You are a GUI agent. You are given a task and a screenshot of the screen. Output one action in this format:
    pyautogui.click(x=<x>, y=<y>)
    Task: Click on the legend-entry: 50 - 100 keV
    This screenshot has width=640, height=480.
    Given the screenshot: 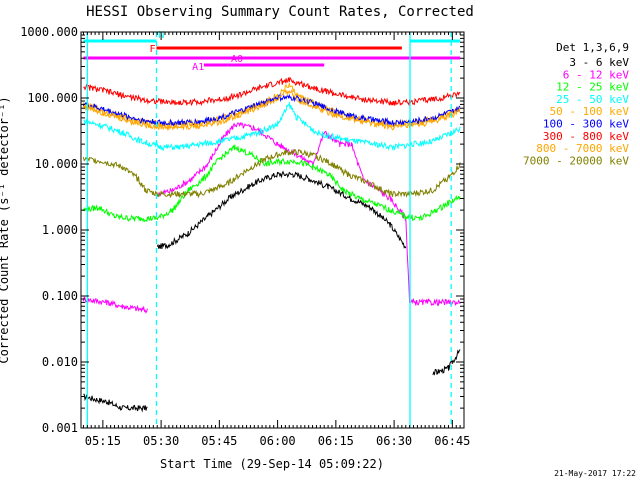 What is the action you would take?
    pyautogui.click(x=590, y=111)
    